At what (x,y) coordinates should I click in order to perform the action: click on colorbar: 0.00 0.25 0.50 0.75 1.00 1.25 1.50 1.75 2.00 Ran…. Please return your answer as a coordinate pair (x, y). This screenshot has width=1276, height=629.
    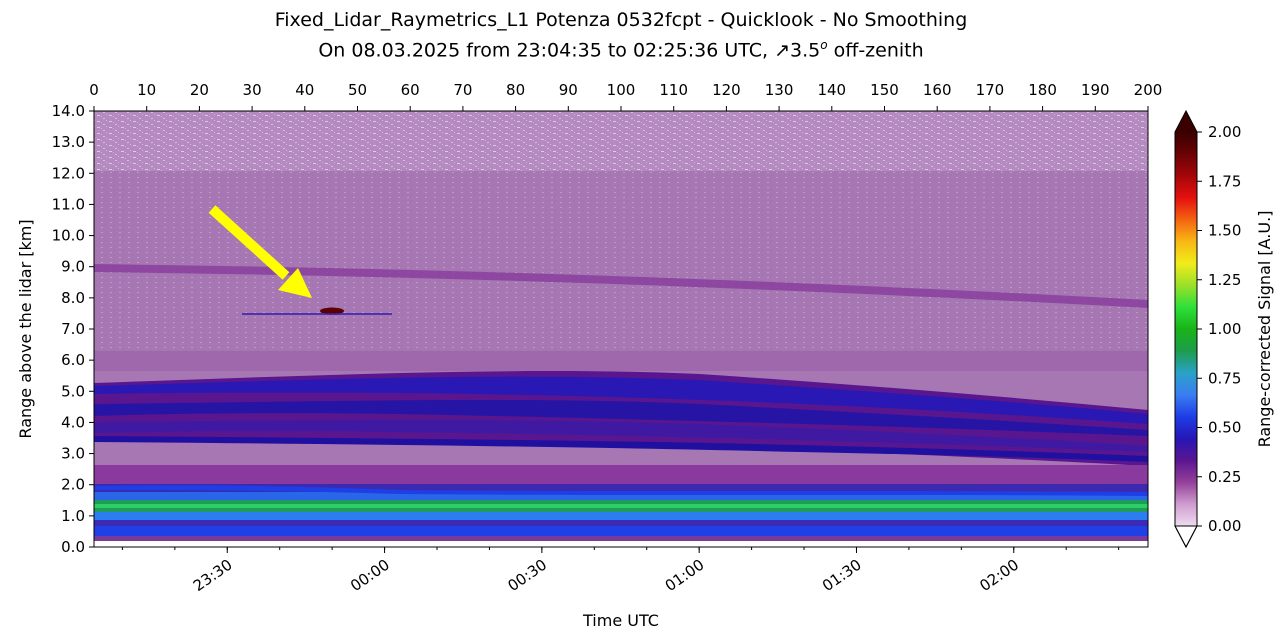
    Looking at the image, I should click on (1224, 329).